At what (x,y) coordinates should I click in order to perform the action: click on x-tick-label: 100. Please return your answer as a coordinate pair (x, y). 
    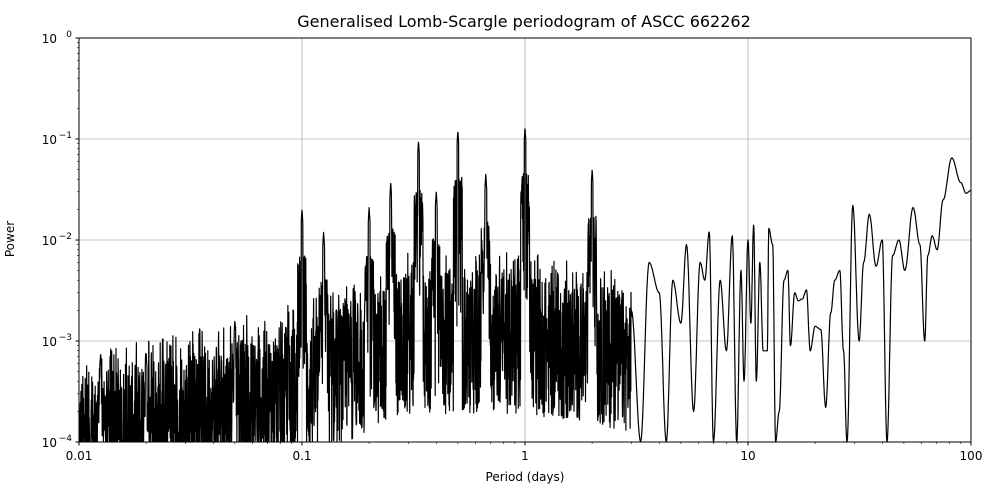
    Looking at the image, I should click on (971, 456).